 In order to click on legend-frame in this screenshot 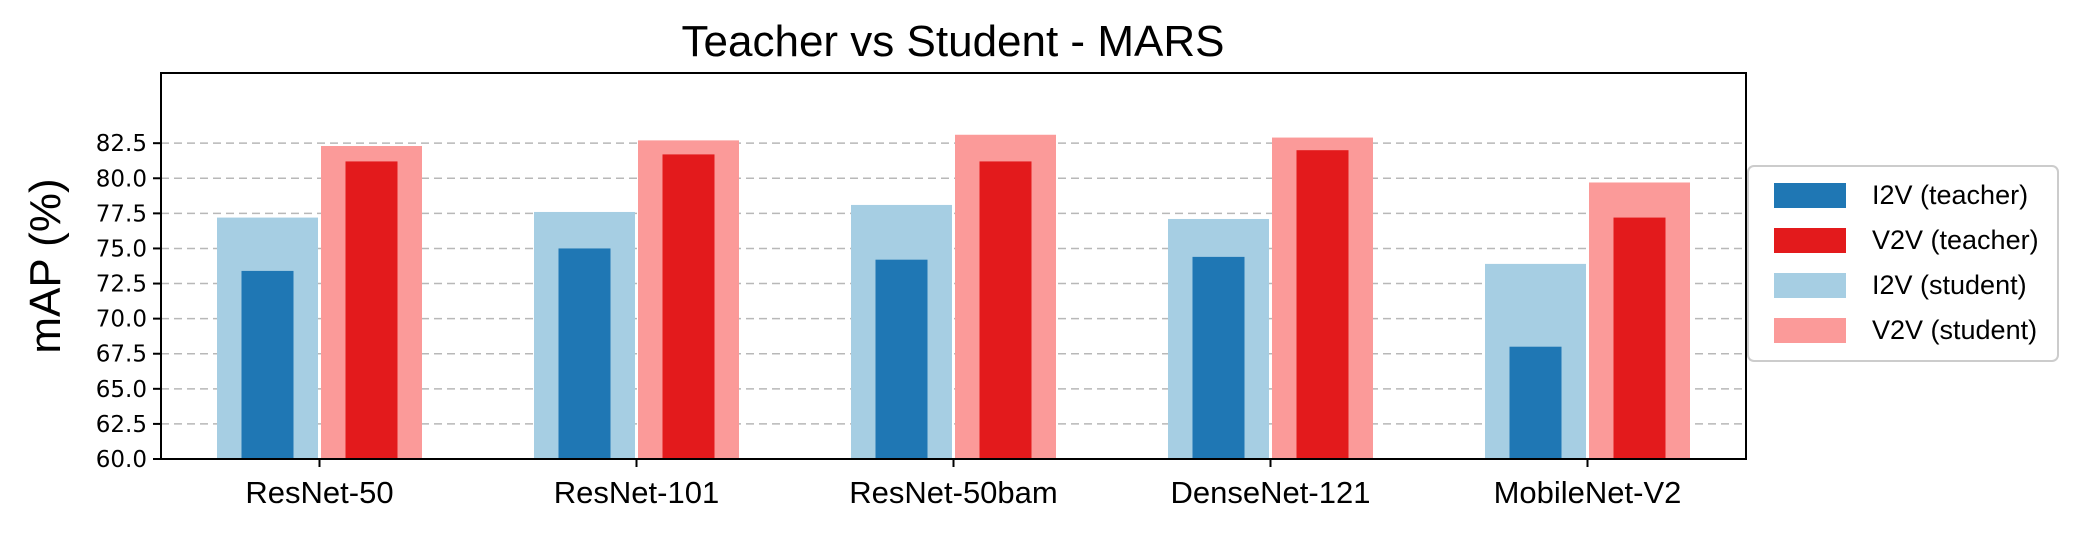, I will do `click(1903, 263)`.